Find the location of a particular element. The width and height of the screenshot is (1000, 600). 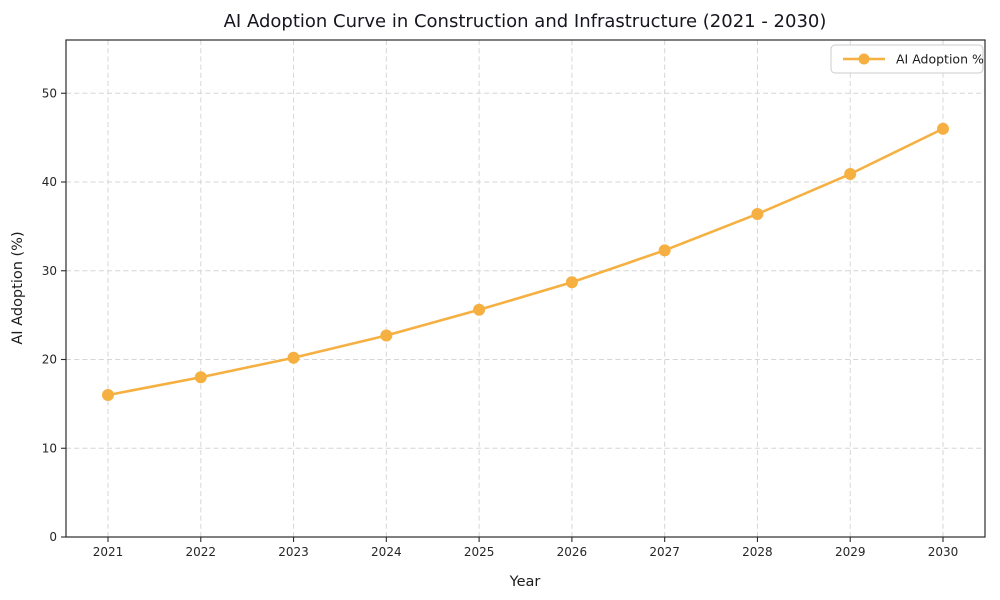

x-tick-label: 2021 is located at coordinates (108, 552).